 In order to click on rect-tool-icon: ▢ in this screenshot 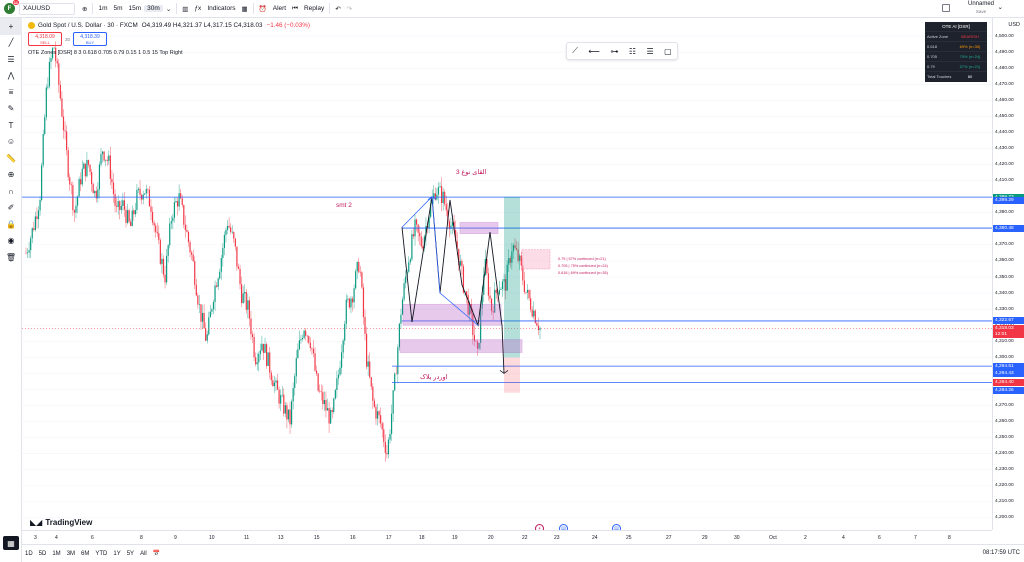, I will do `click(668, 51)`.